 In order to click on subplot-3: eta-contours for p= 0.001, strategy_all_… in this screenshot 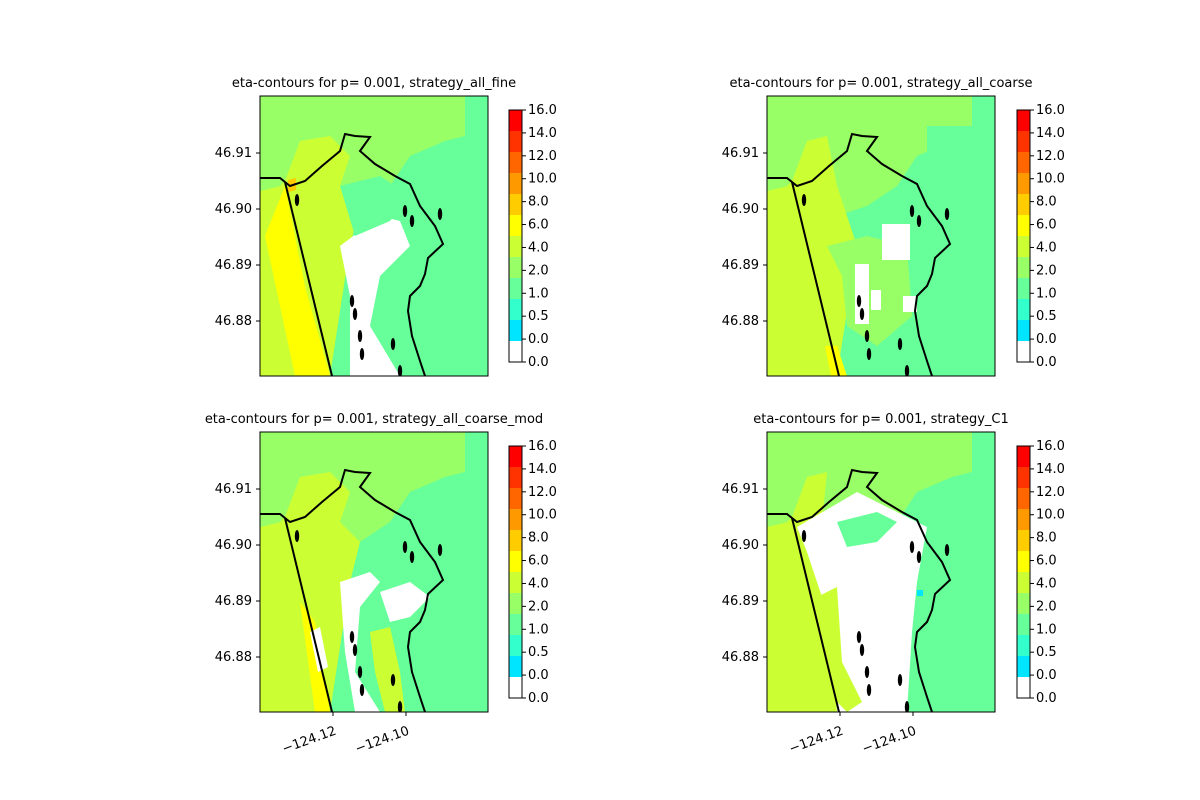, I will do `click(381, 584)`.